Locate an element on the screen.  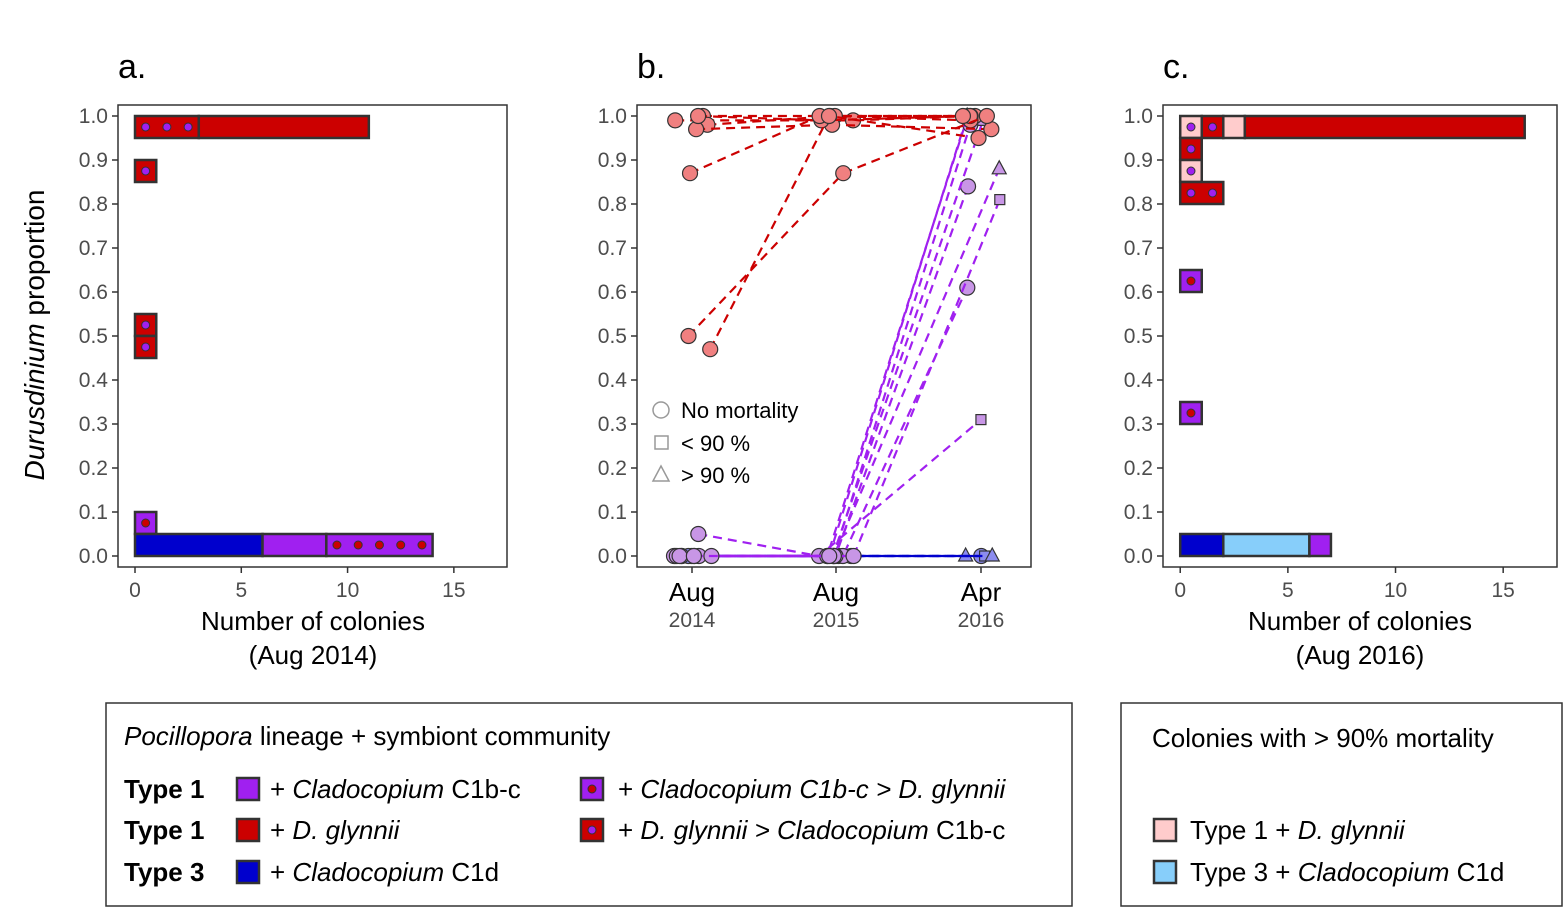
panel-a-xtick-label: 5 is located at coordinates (241, 590).